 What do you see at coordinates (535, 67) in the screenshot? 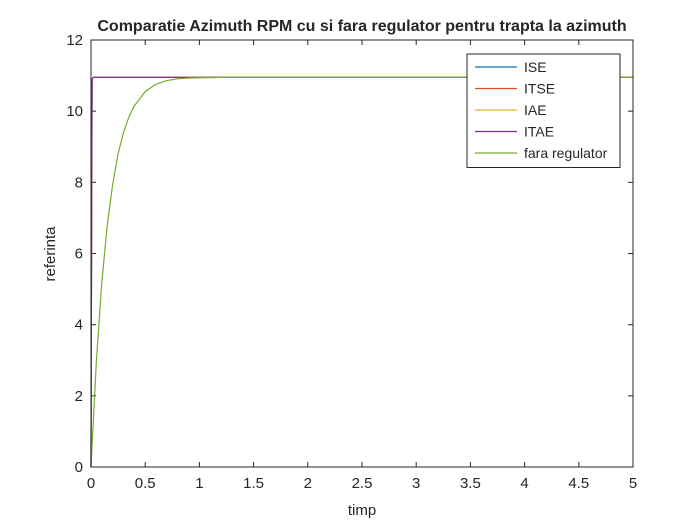
I see `legend-label: ISE` at bounding box center [535, 67].